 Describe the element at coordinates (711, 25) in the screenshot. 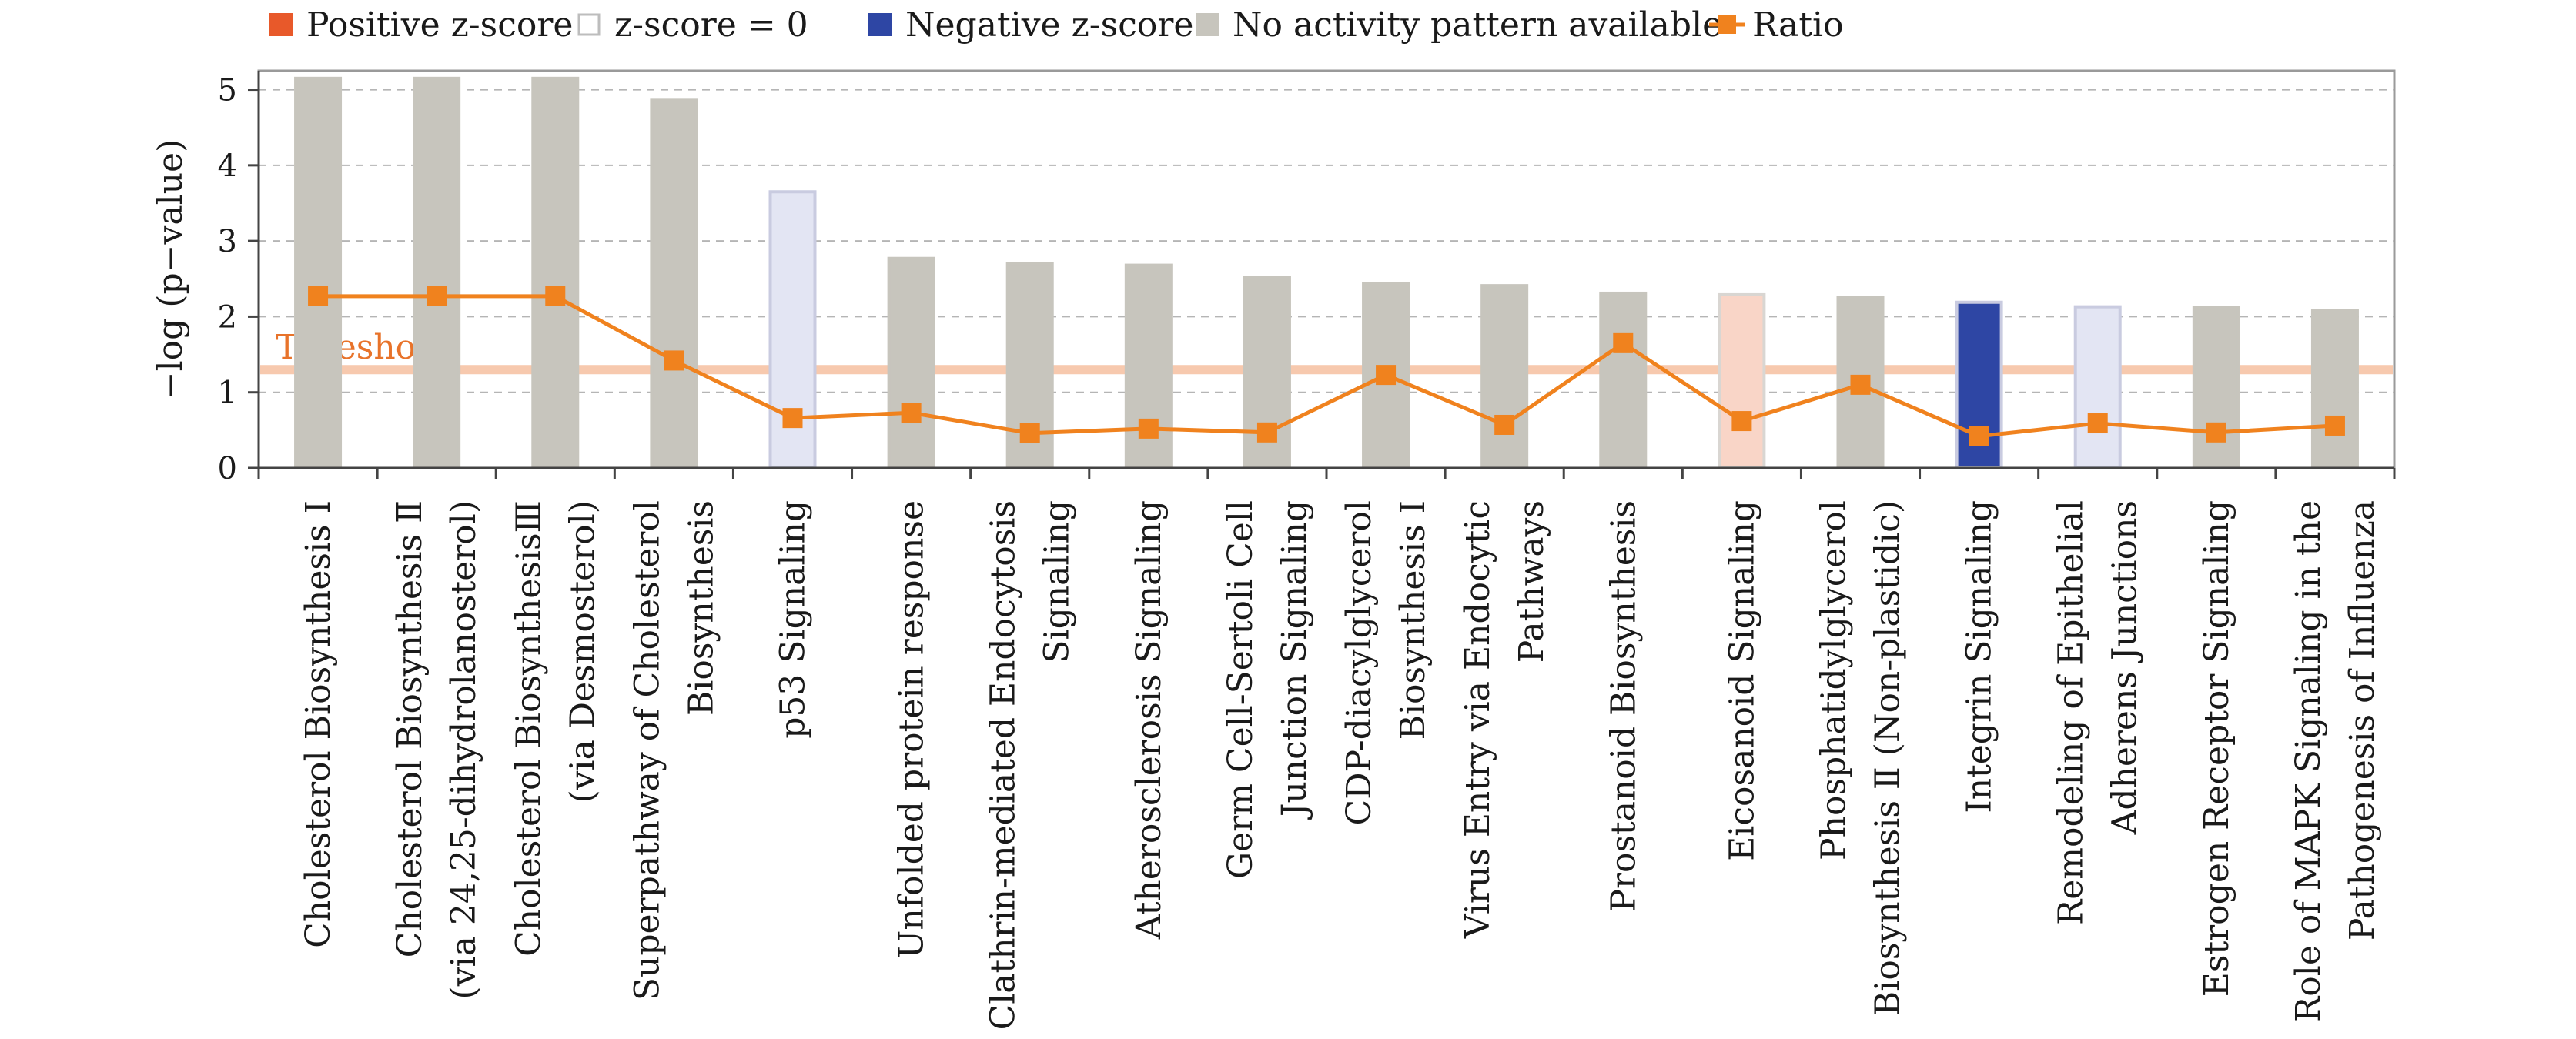

I see `legend-label-zero: z-score = 0` at that location.